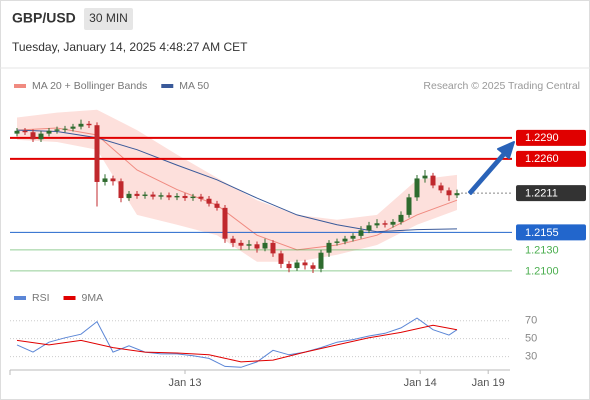  Describe the element at coordinates (542, 159) in the screenshot. I see `level-label: 1.2260` at that location.